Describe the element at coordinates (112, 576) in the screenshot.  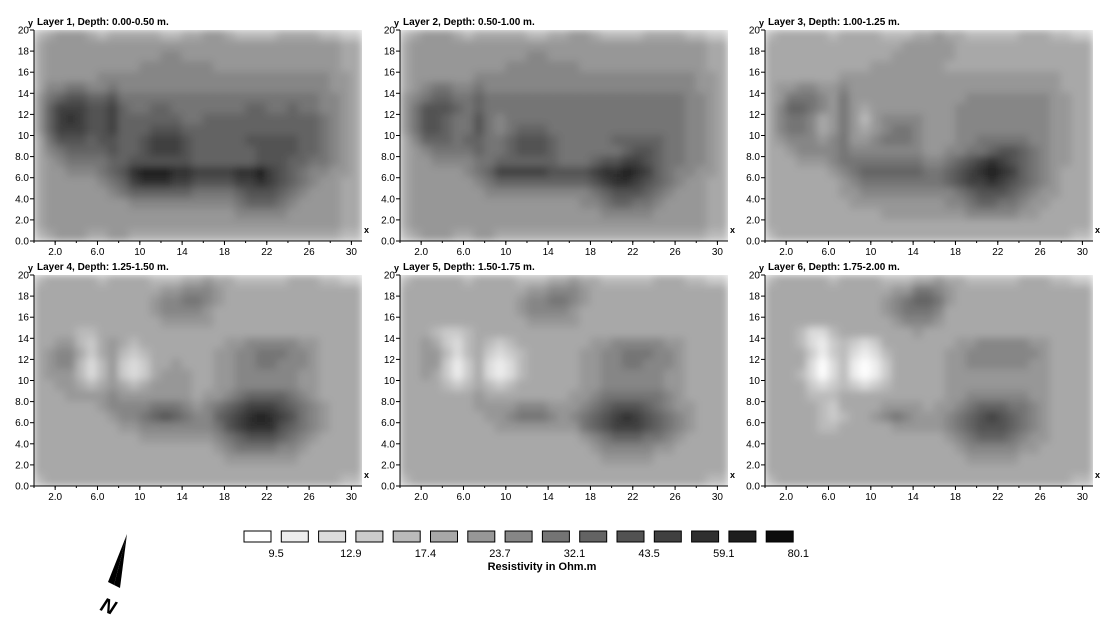
I see `north-arrow: N` at that location.